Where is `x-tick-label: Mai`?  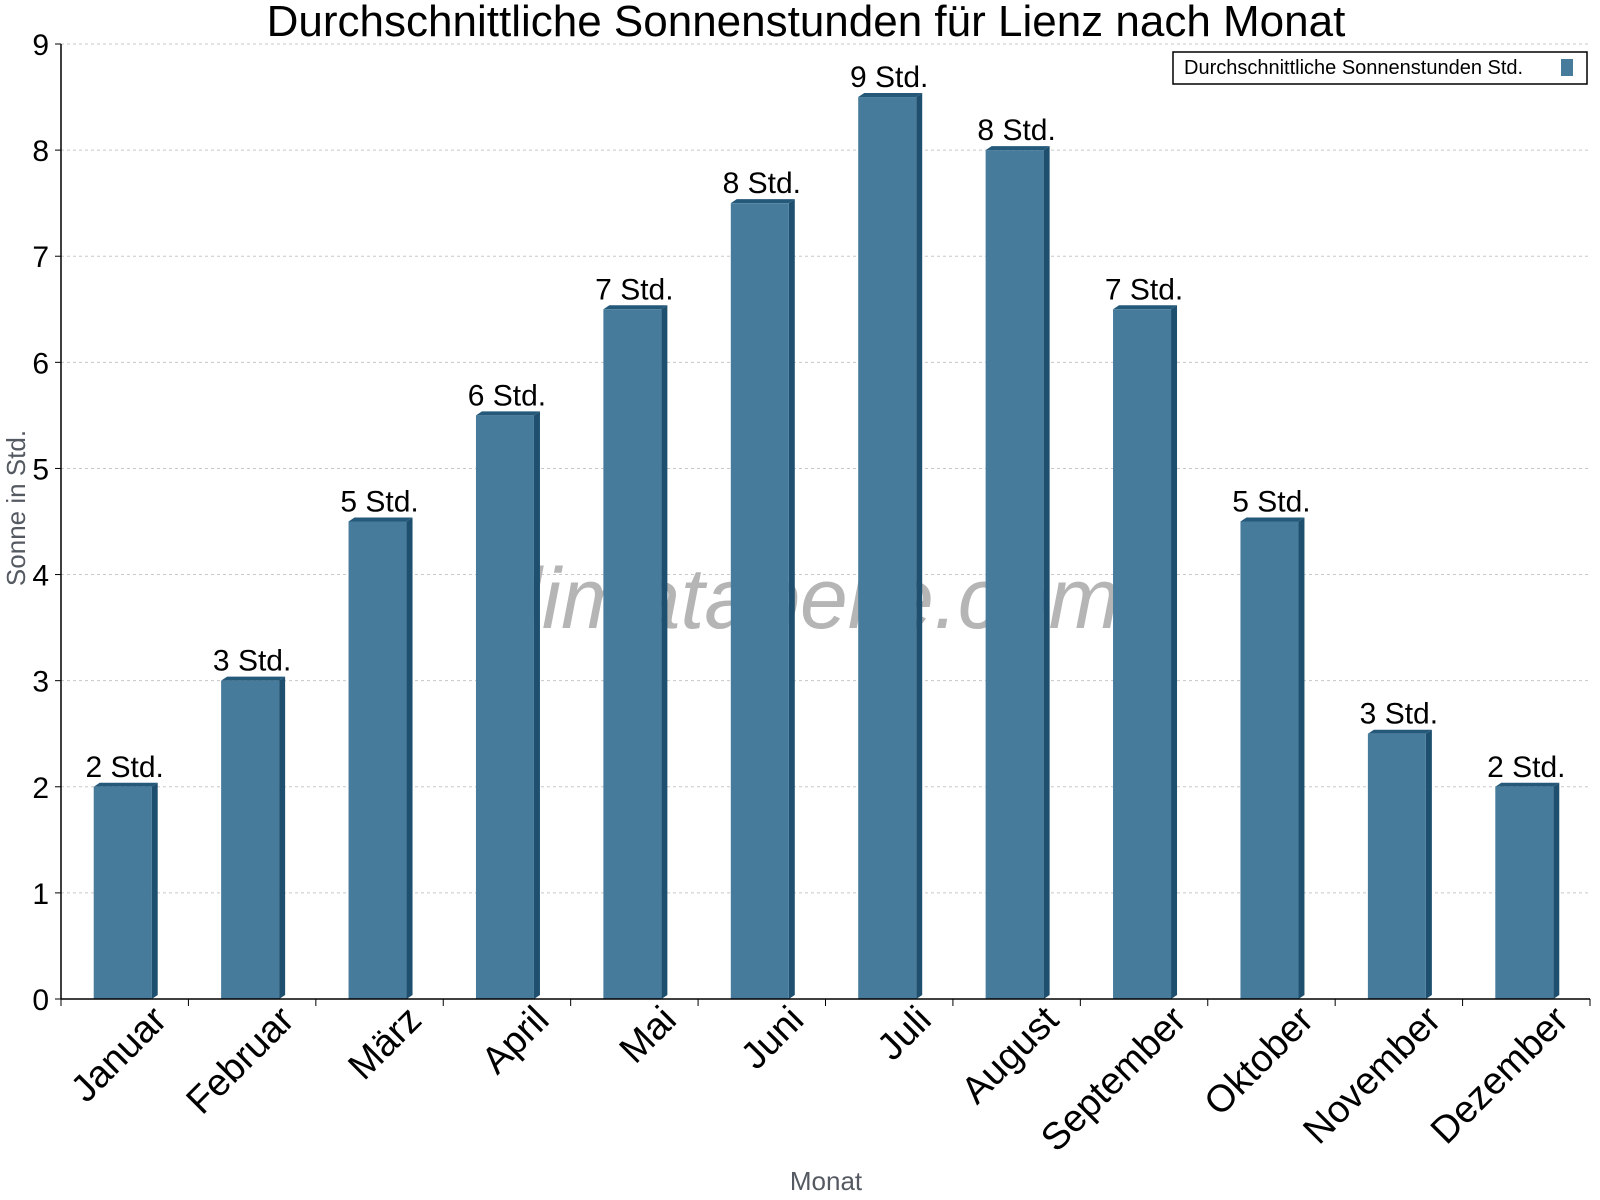 x-tick-label: Mai is located at coordinates (648, 1035).